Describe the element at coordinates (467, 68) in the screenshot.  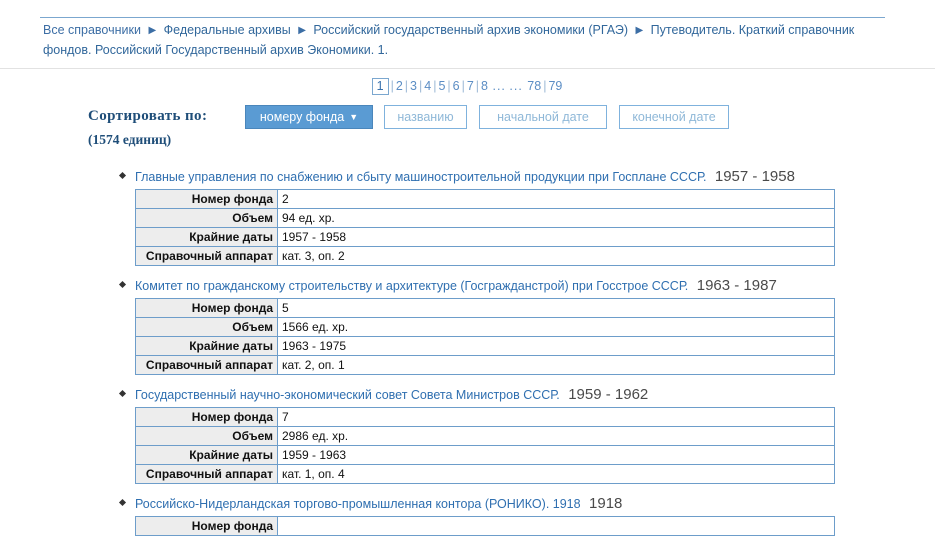
I see `header-divider` at that location.